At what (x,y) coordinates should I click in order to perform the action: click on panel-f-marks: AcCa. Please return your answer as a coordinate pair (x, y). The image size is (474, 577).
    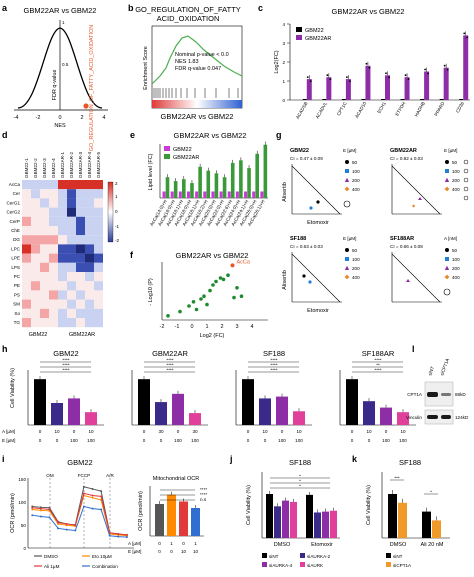
    Looking at the image, I should click on (208, 288).